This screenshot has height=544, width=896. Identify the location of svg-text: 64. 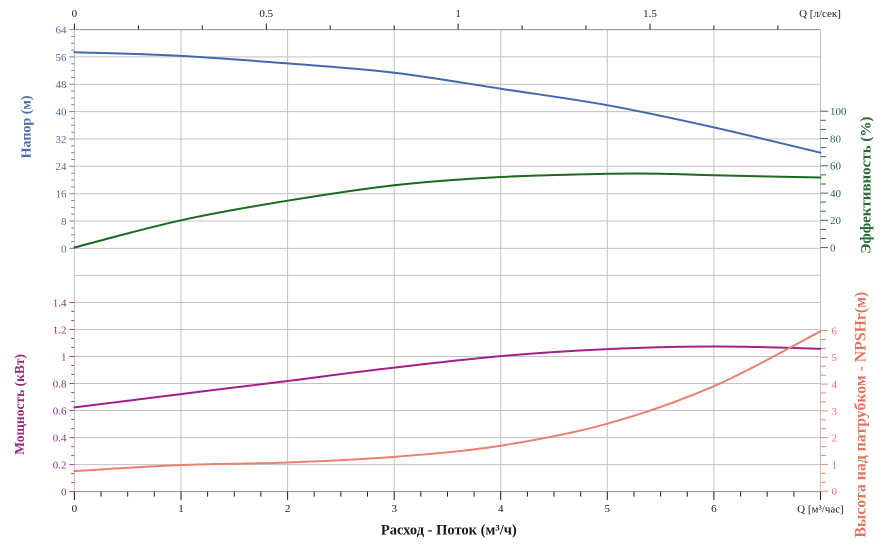
(62, 31).